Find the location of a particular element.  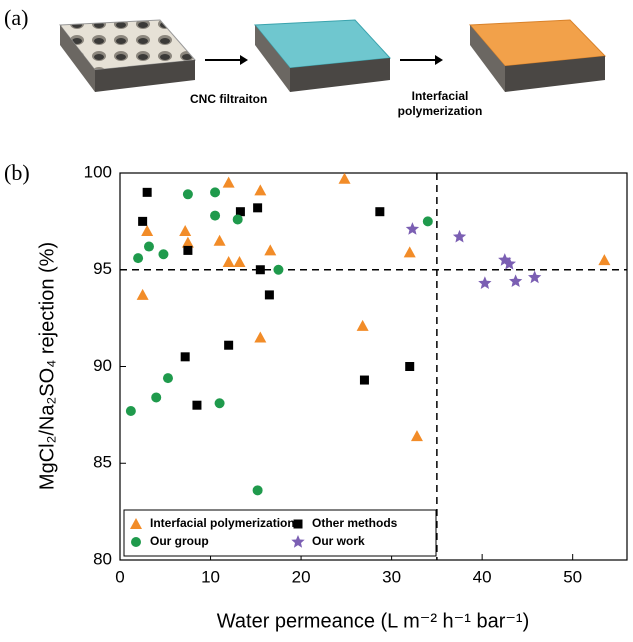

legend-label: Our group is located at coordinates (179, 541).